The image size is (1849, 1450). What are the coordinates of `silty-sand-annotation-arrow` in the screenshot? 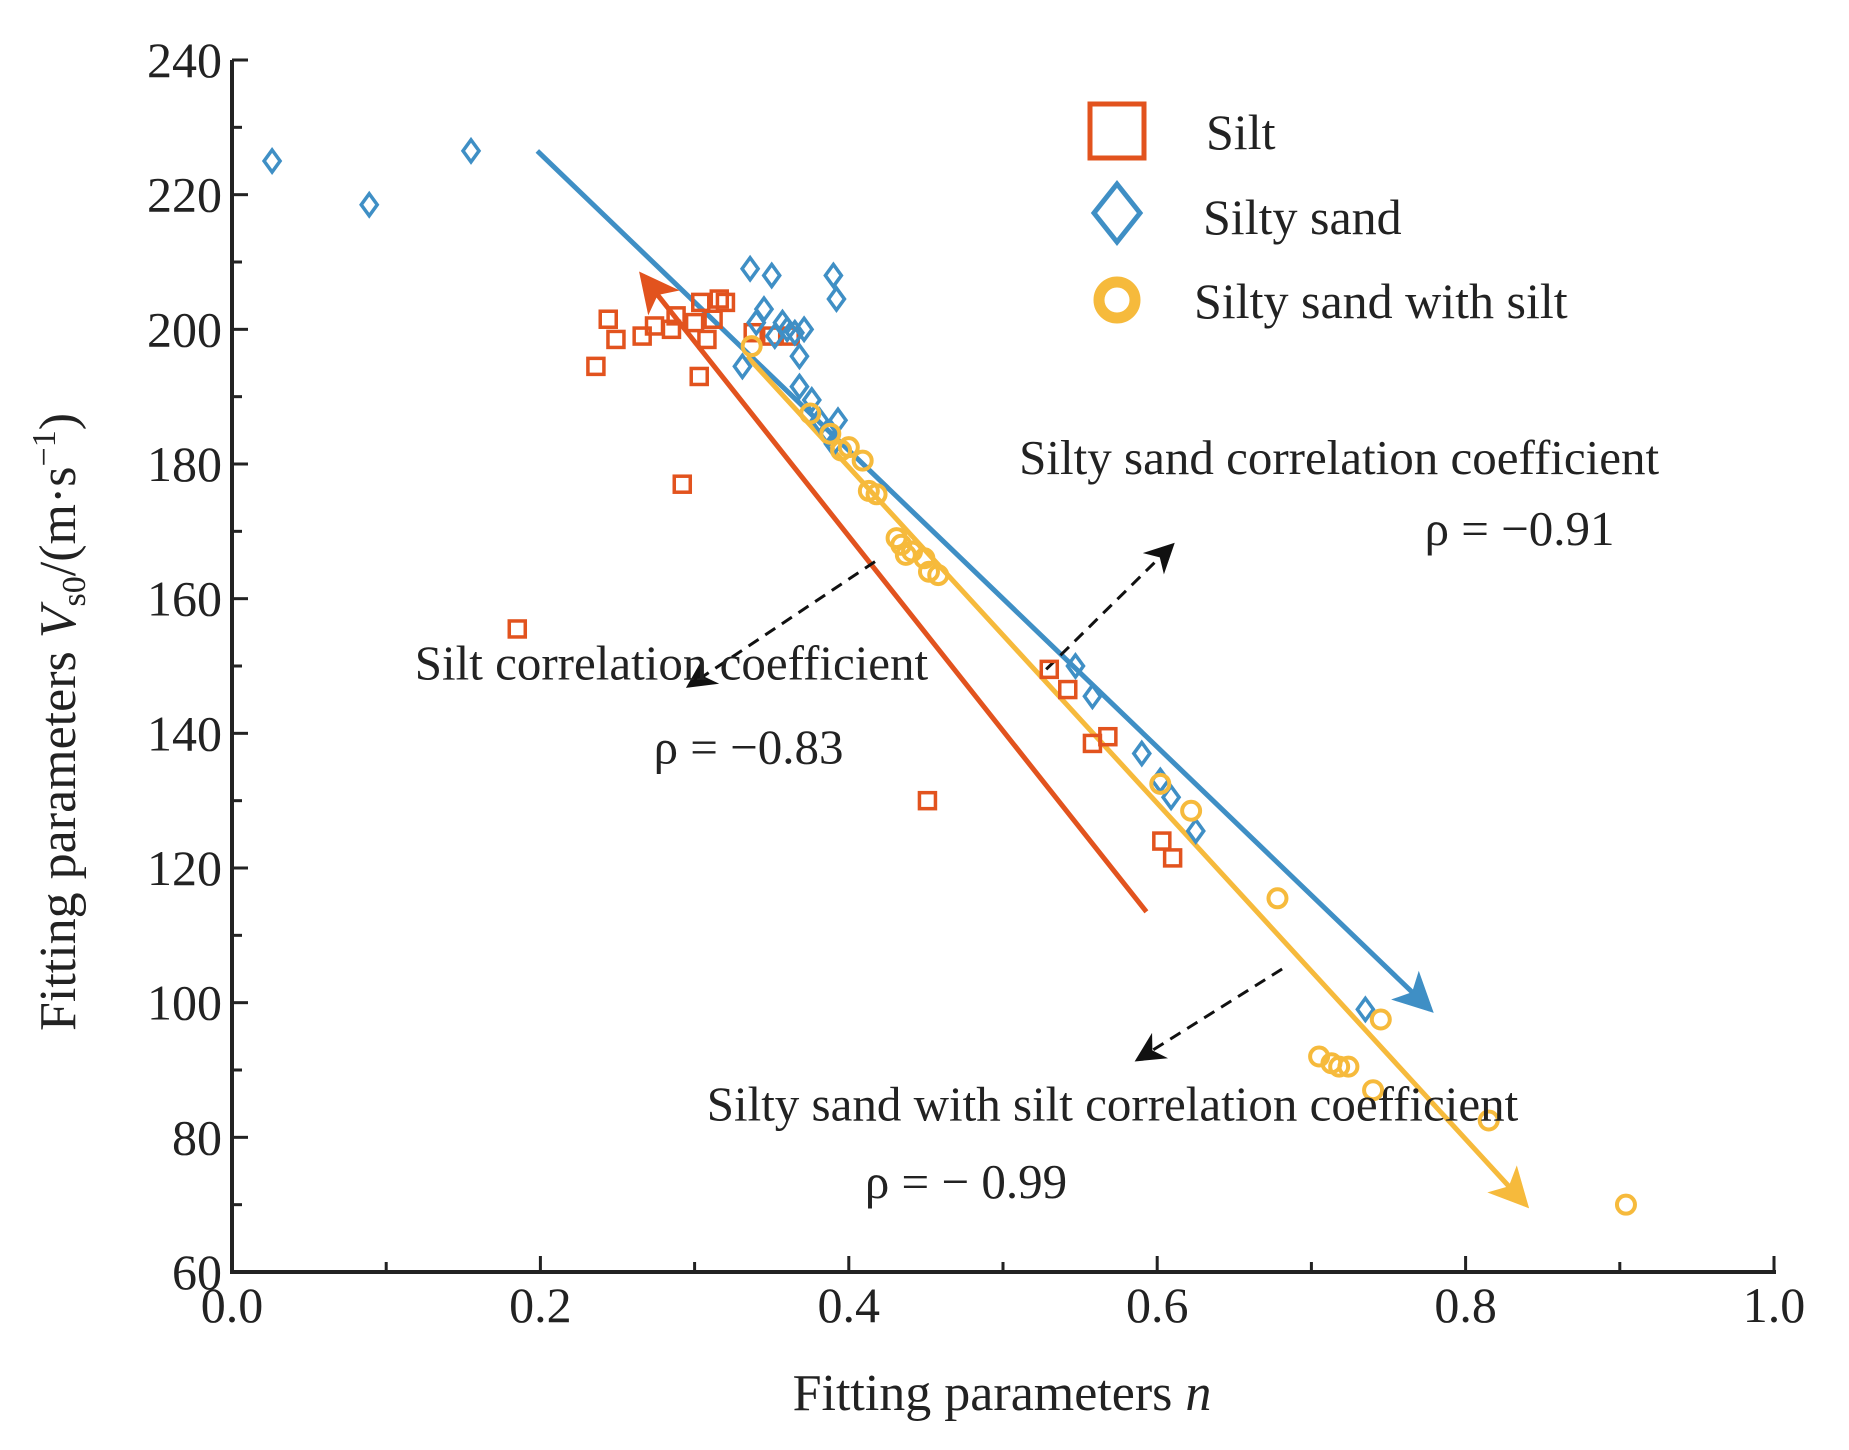 It's located at (1110, 606).